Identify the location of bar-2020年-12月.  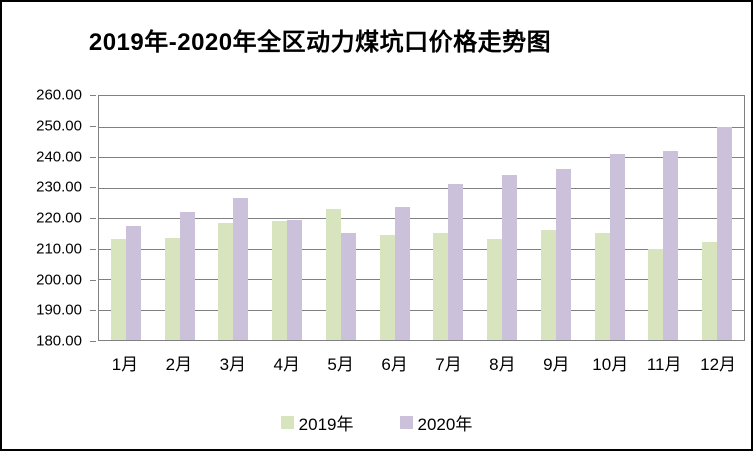
(725, 233).